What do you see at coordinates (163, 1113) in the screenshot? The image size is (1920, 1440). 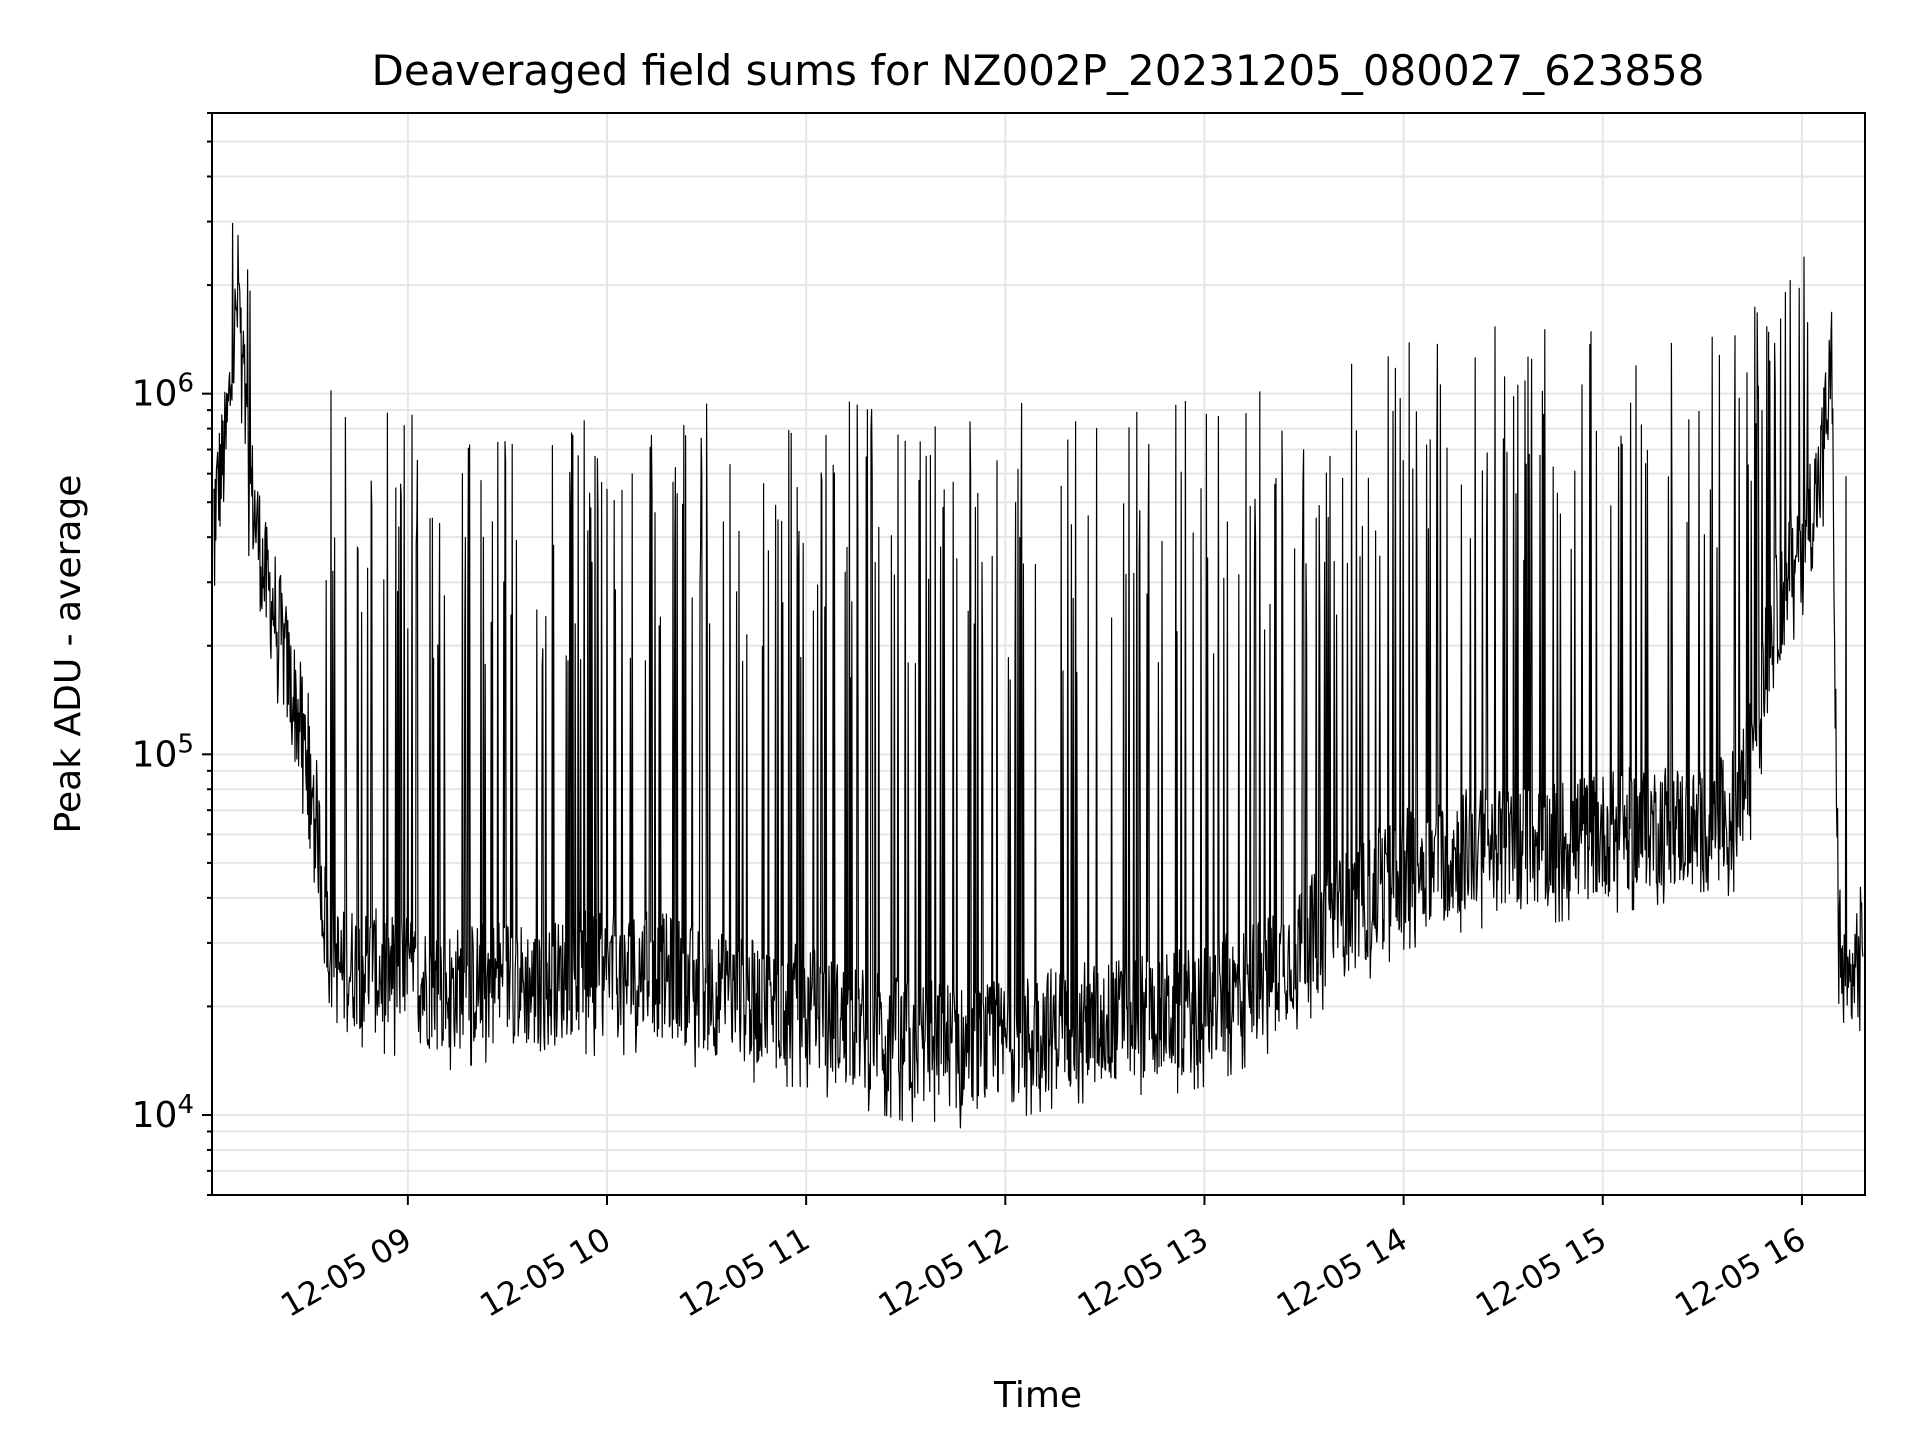 I see `y-tick-label: 104` at bounding box center [163, 1113].